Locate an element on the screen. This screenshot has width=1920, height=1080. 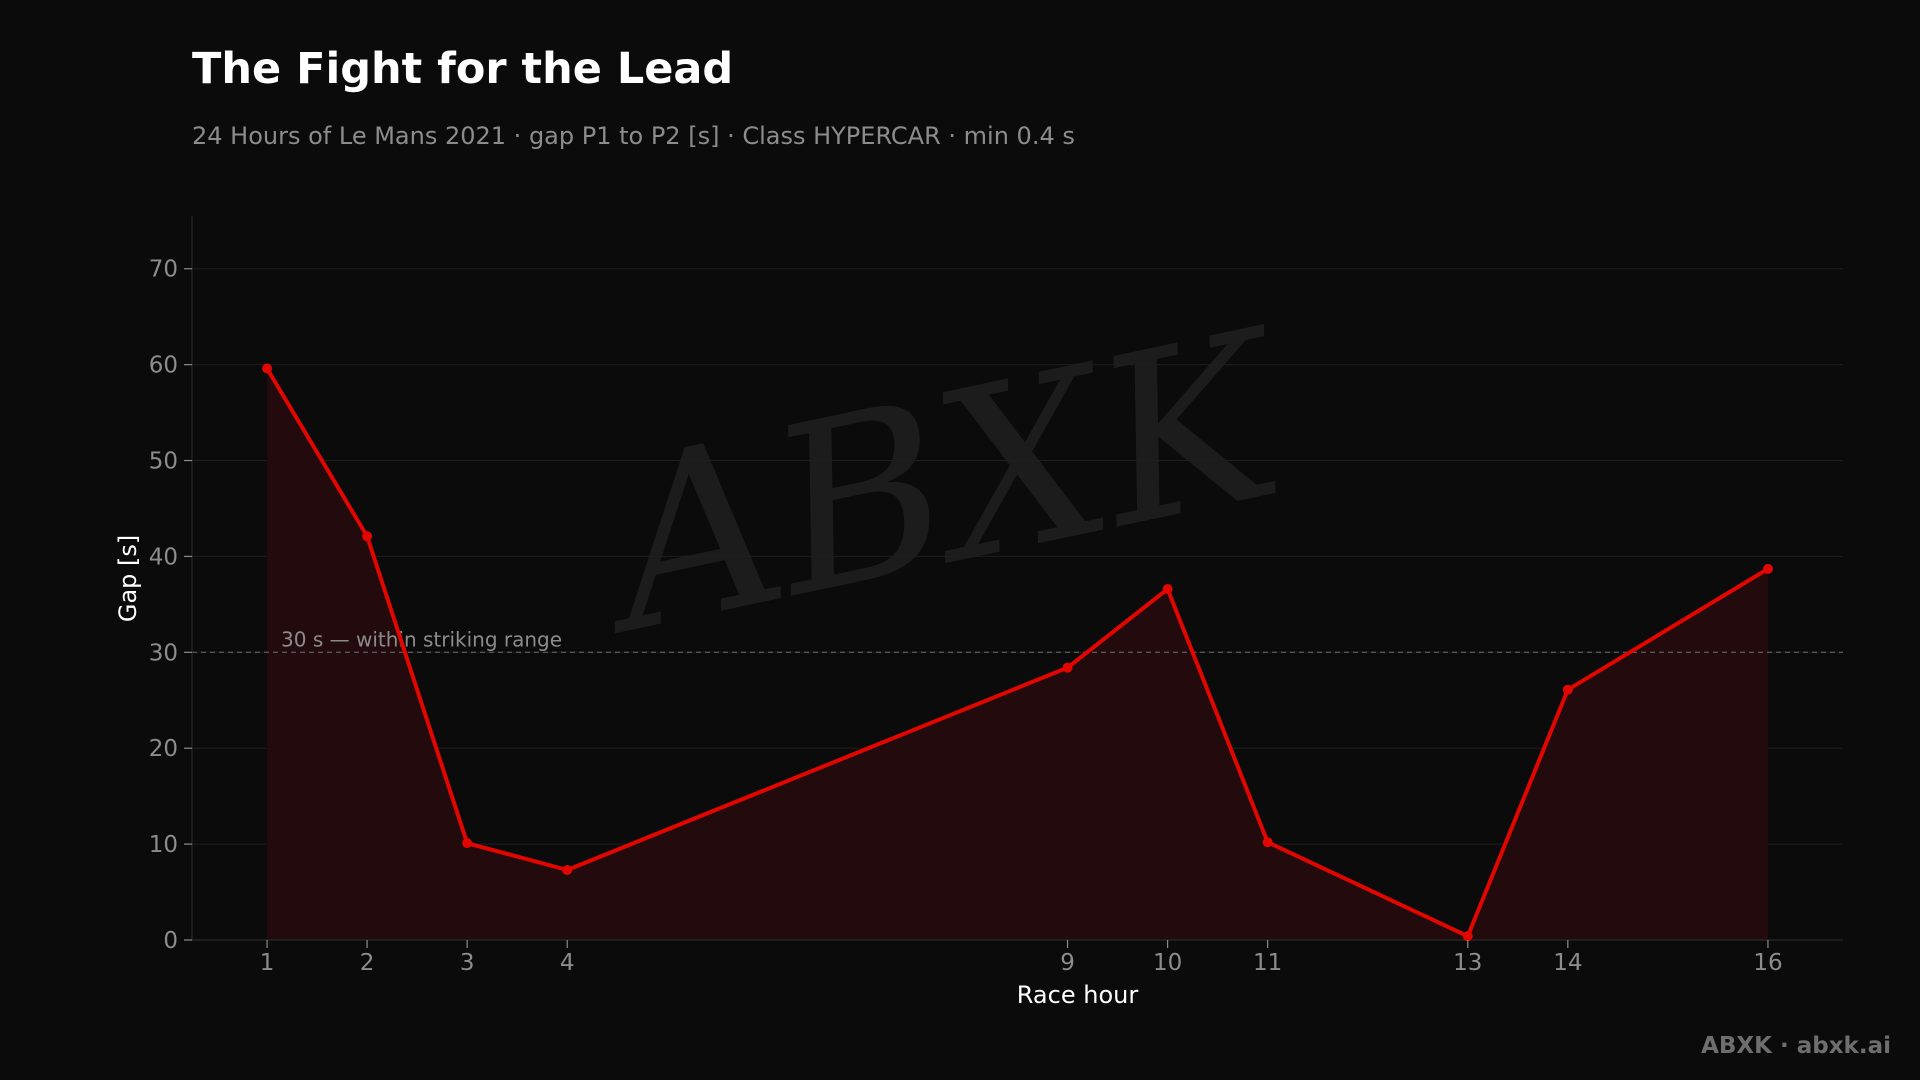
brand-footer: ABXK · abxk.ai is located at coordinates (1796, 1046).